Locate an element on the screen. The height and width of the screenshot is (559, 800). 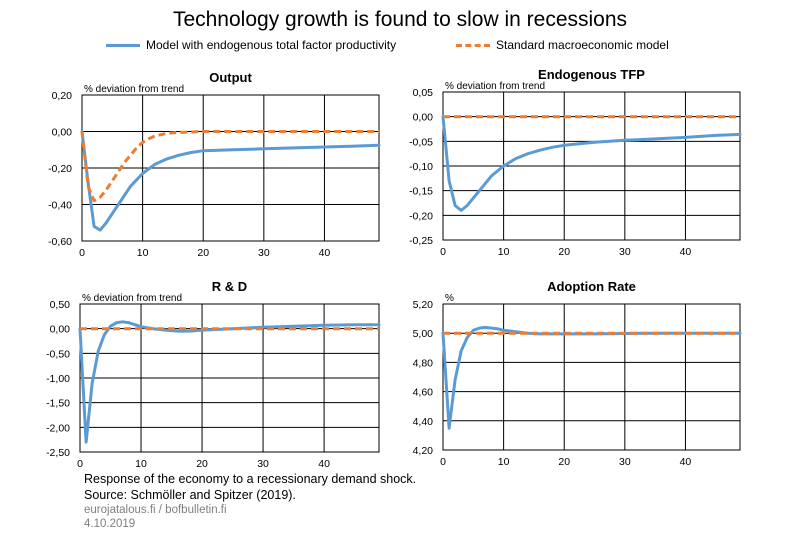
chart2-series-model is located at coordinates (591, 163).